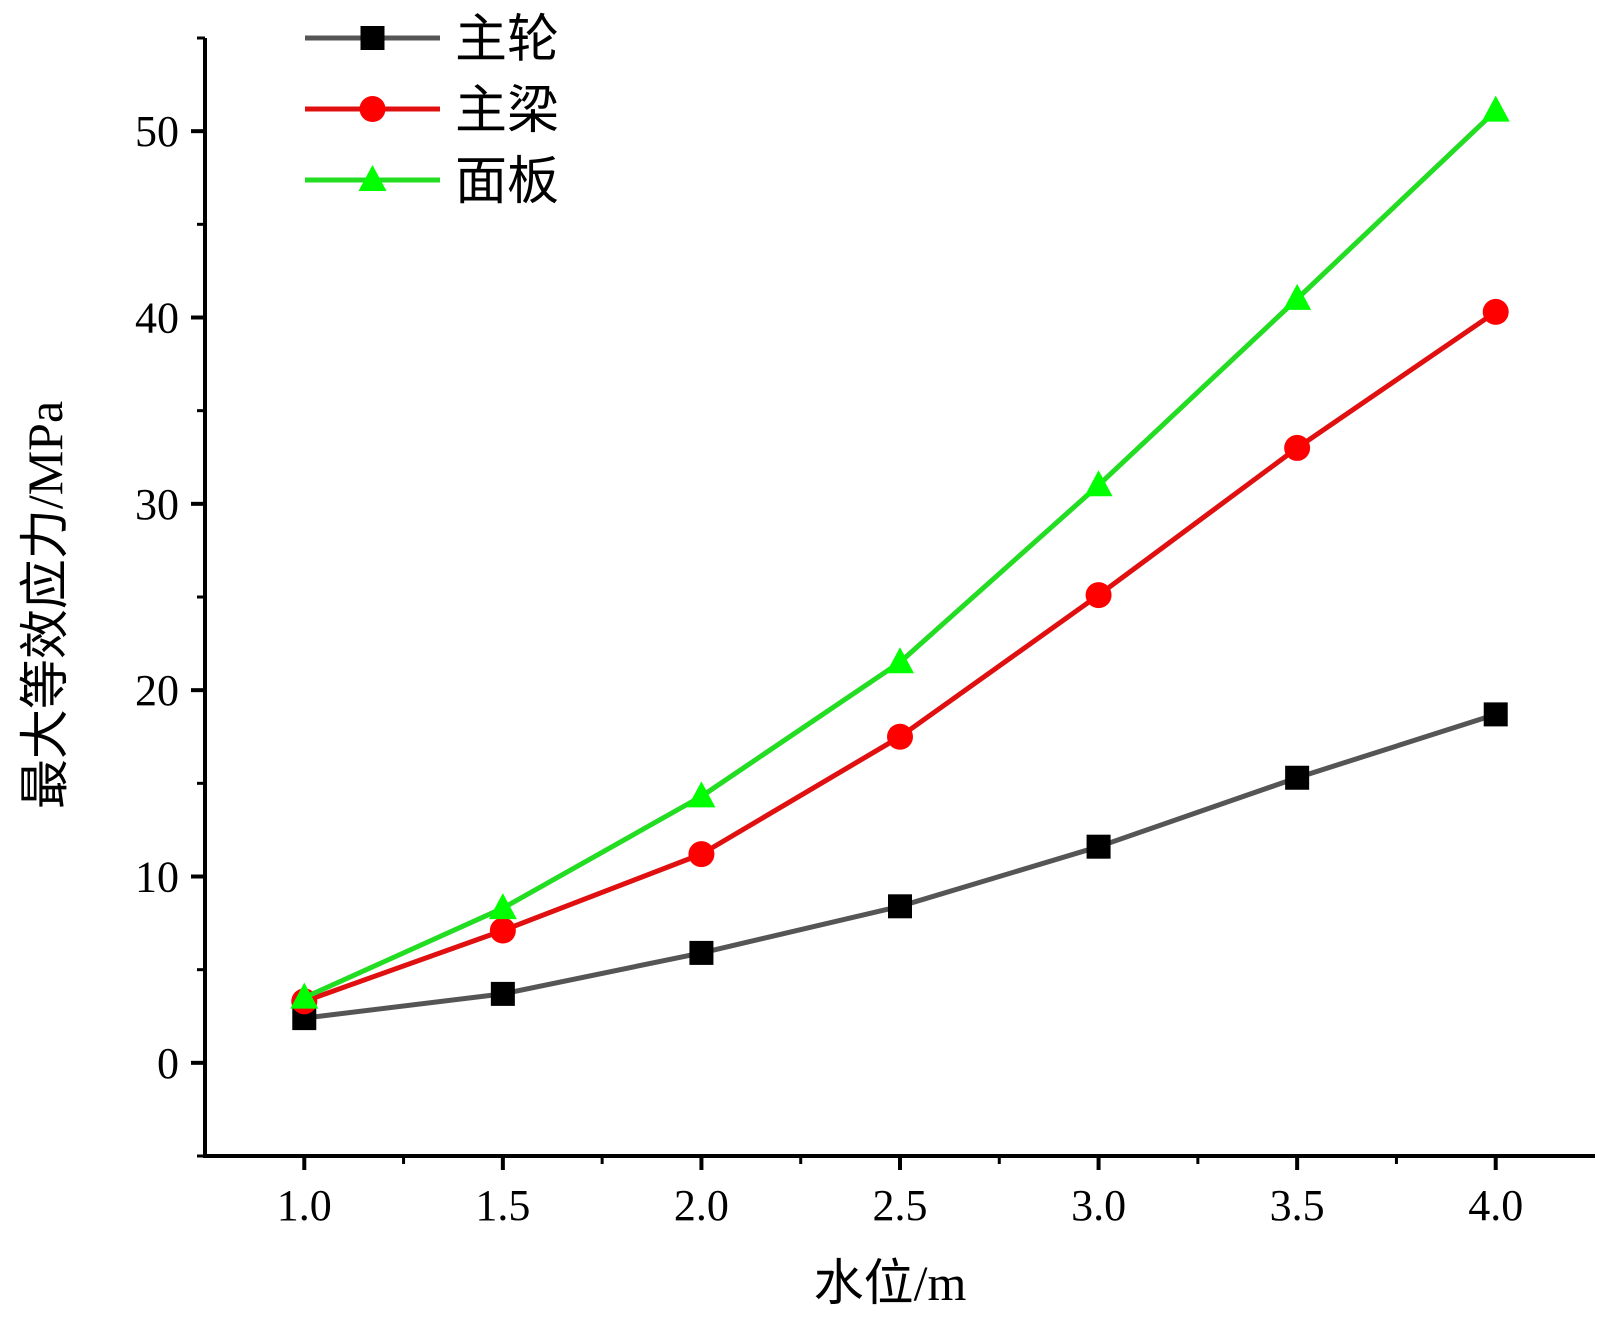 The width and height of the screenshot is (1600, 1320). I want to click on x-tick-label: 3.0, so click(1098, 1205).